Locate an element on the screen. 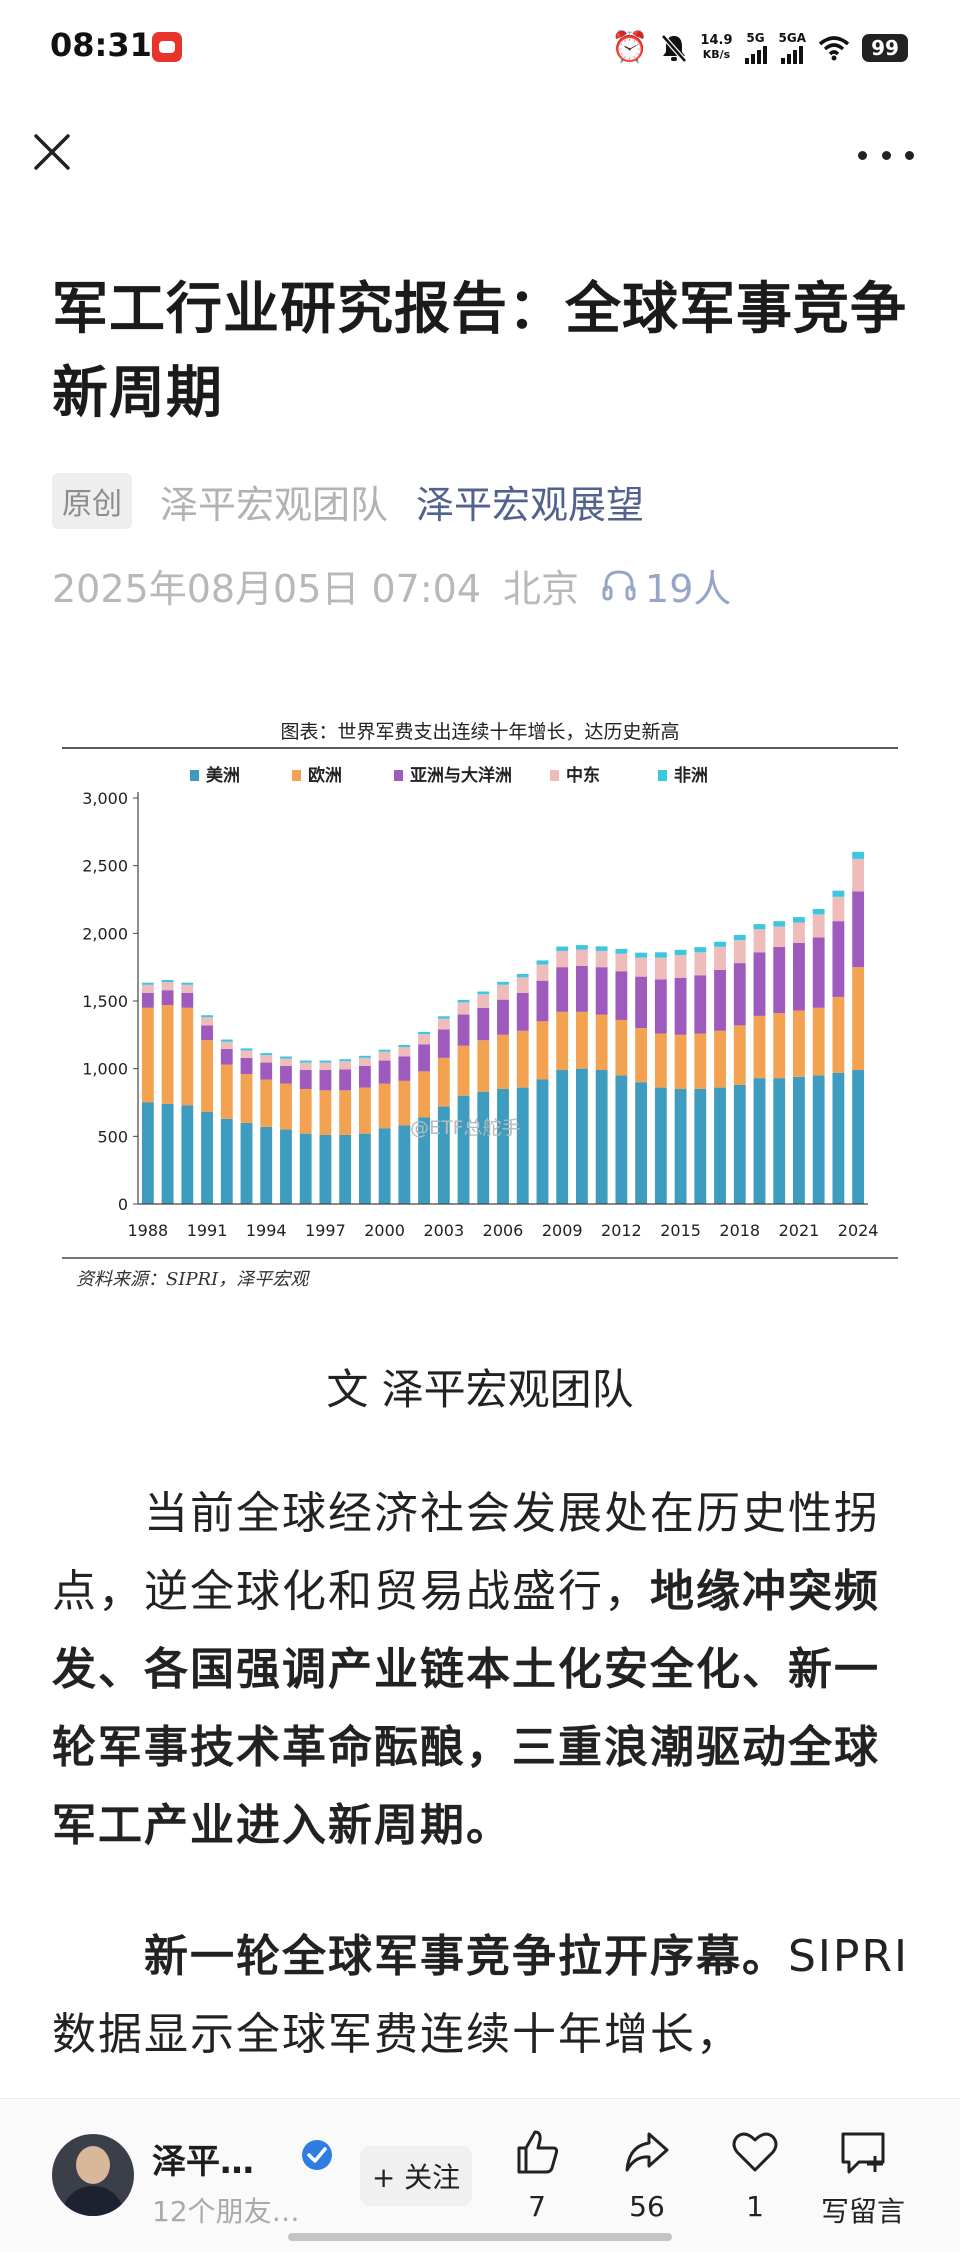 Image resolution: width=960 pixels, height=2252 pixels. account-link: 泽平宏观展望 is located at coordinates (530, 504).